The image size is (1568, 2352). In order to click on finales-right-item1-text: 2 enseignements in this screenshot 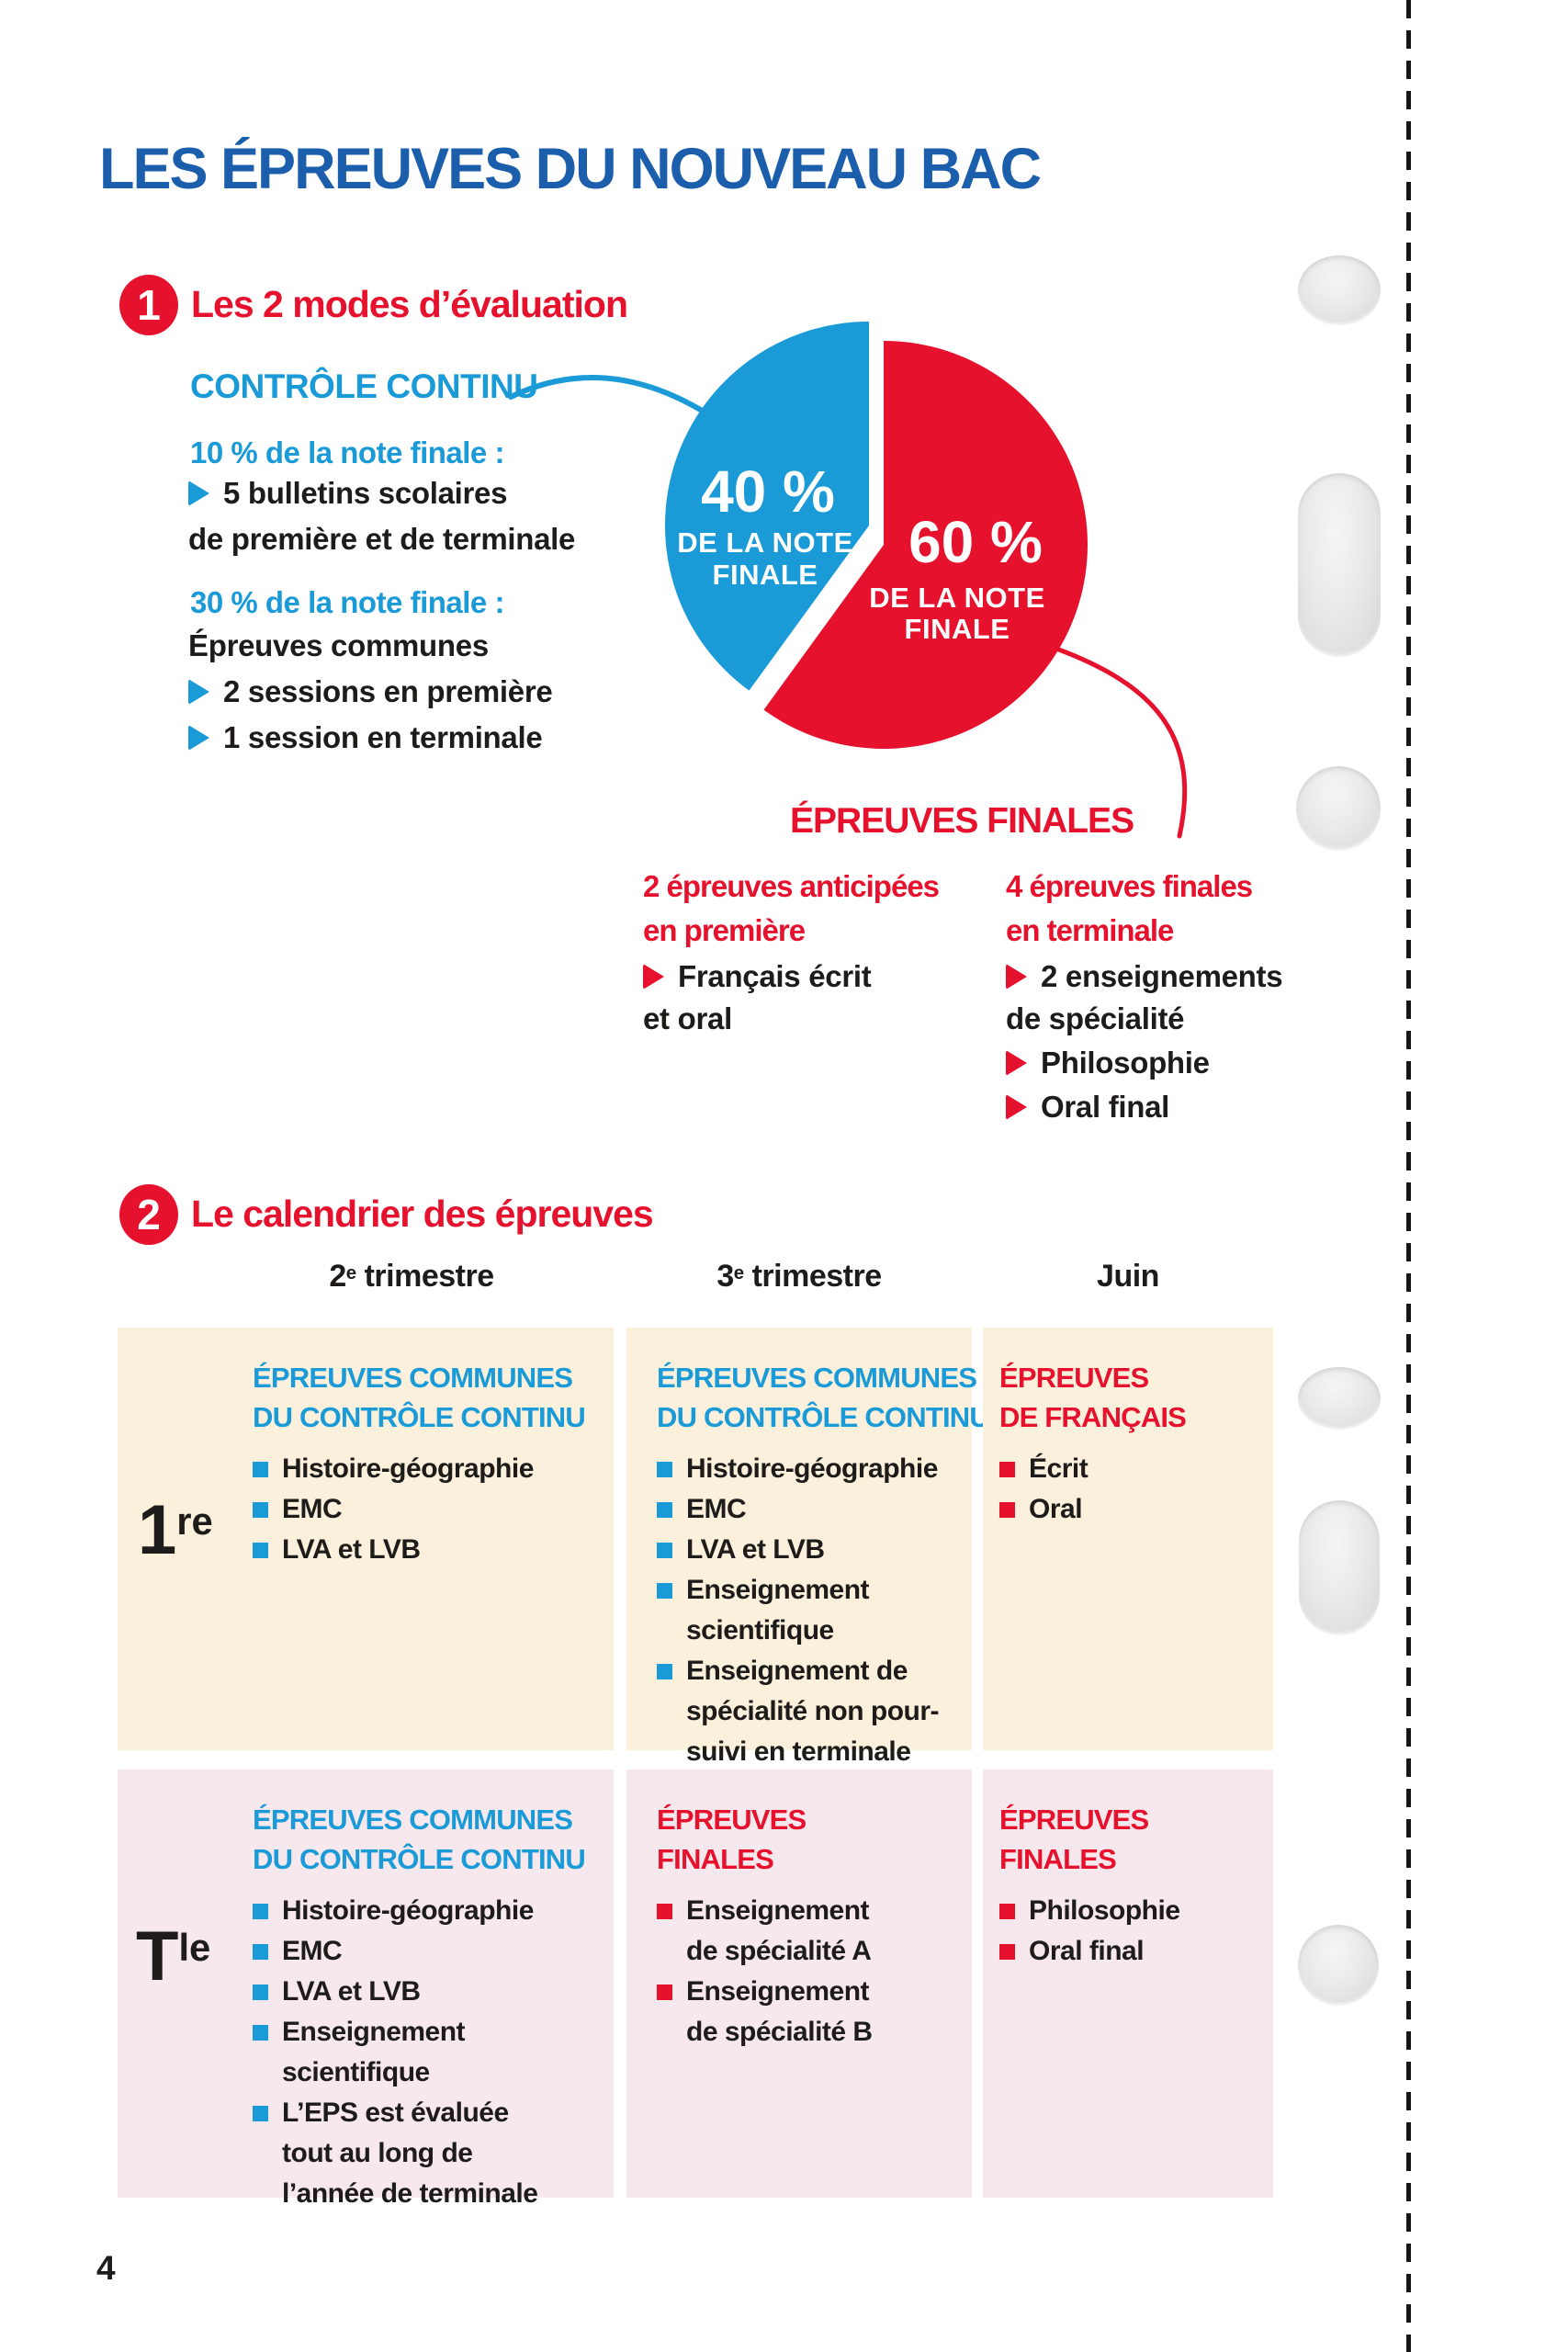, I will do `click(1162, 976)`.